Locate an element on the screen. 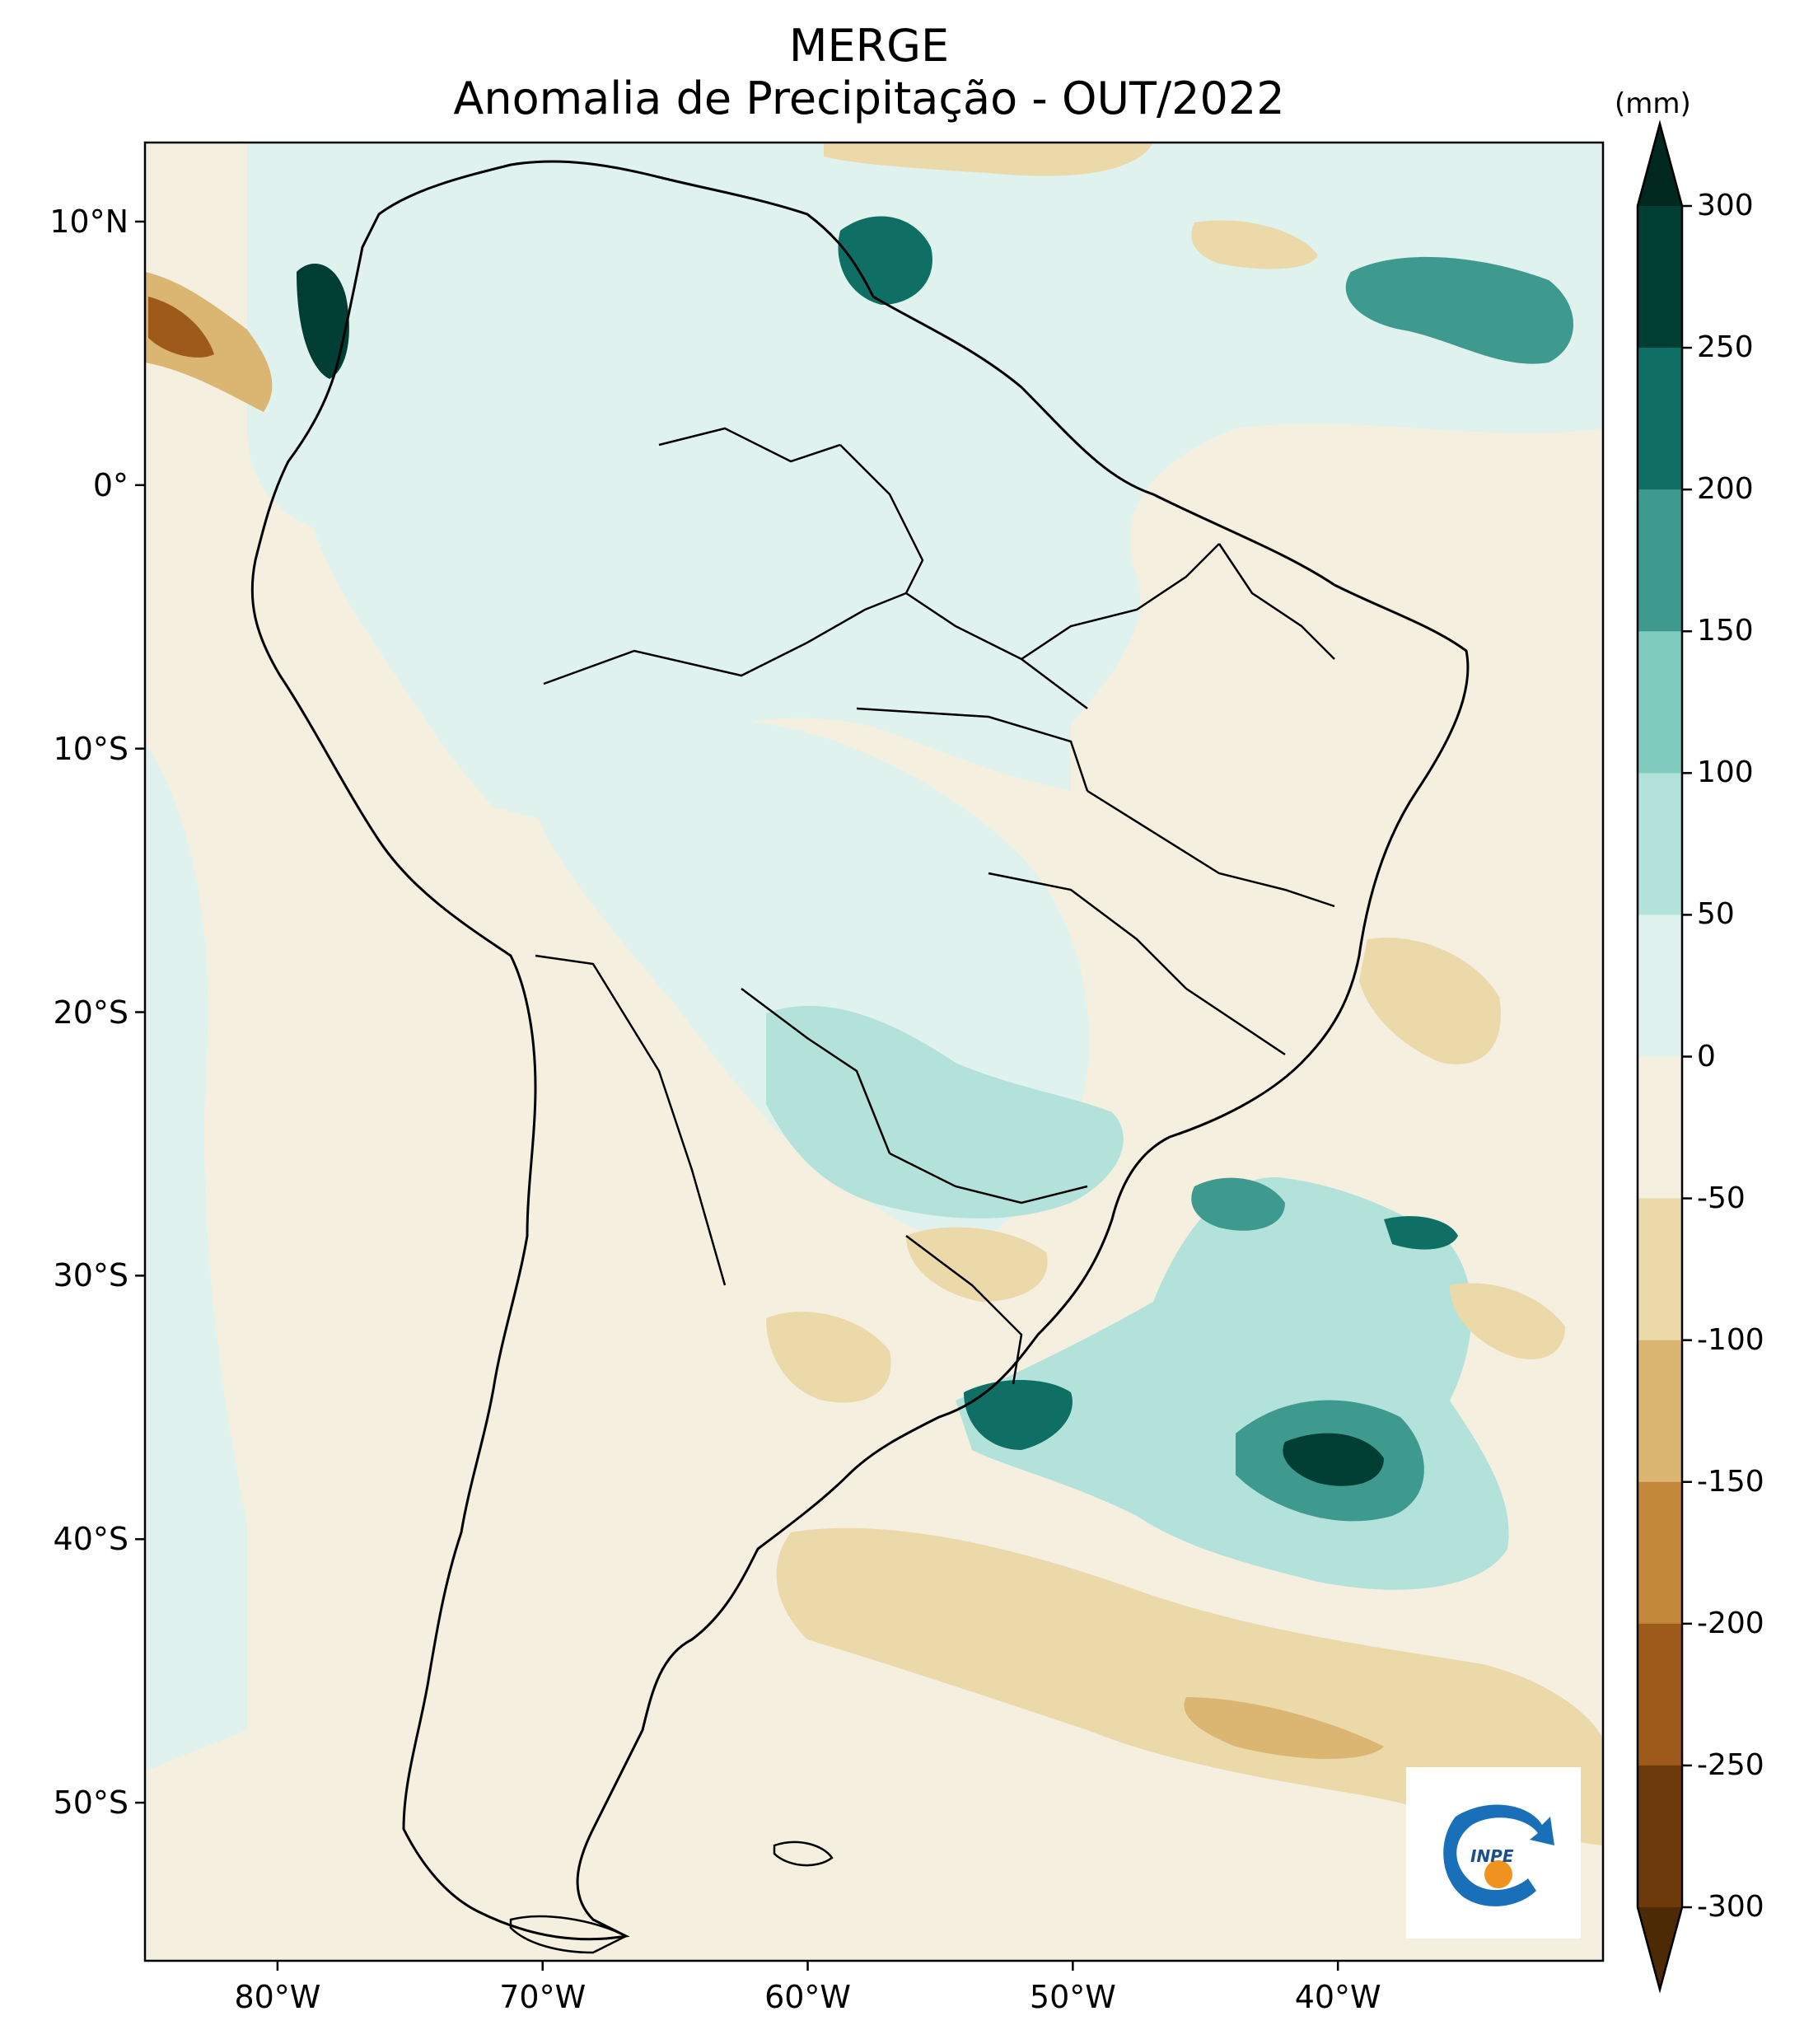 Image resolution: width=1804 pixels, height=2044 pixels. colorbar-tick-label: 200 is located at coordinates (1725, 489).